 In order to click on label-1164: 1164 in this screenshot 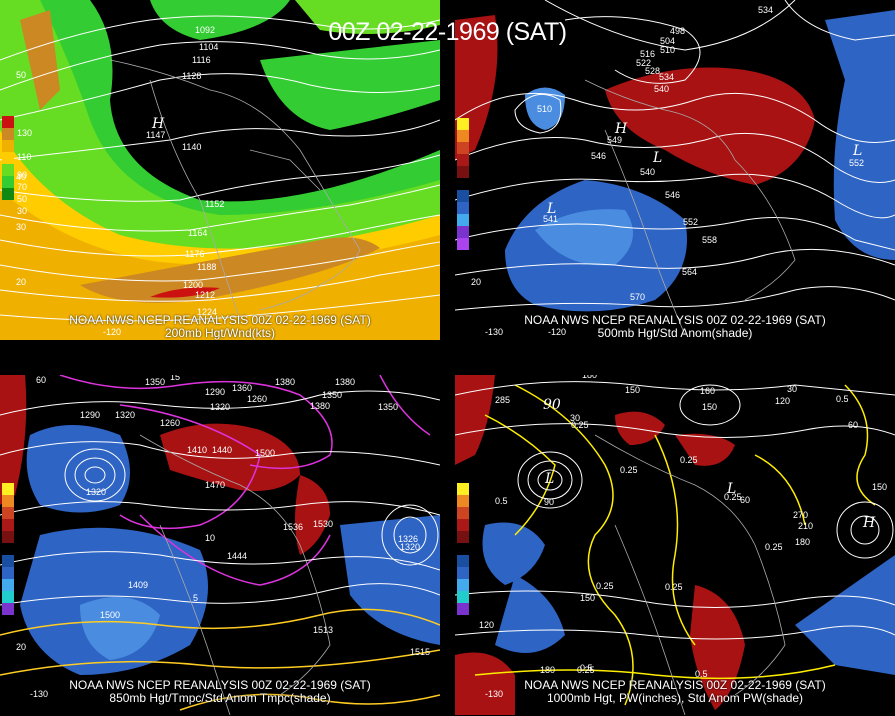, I will do `click(197, 233)`.